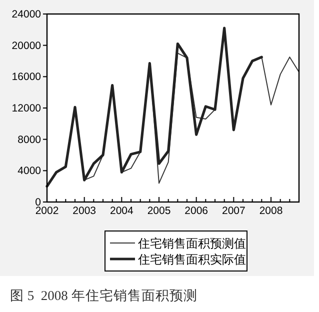 The image size is (319, 312). I want to click on x-tick-label: 2008, so click(271, 211).